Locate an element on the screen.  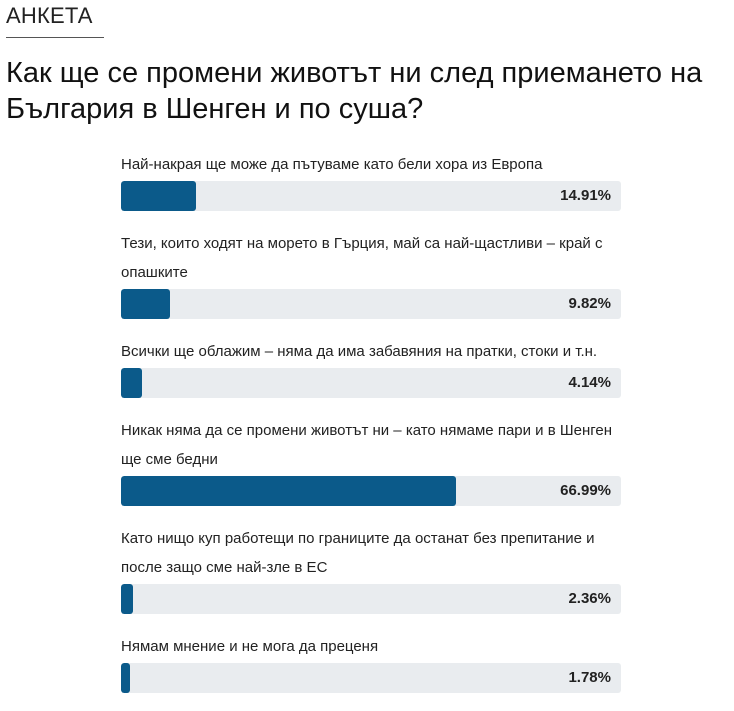
poll-result-percent: 14.91% is located at coordinates (585, 195).